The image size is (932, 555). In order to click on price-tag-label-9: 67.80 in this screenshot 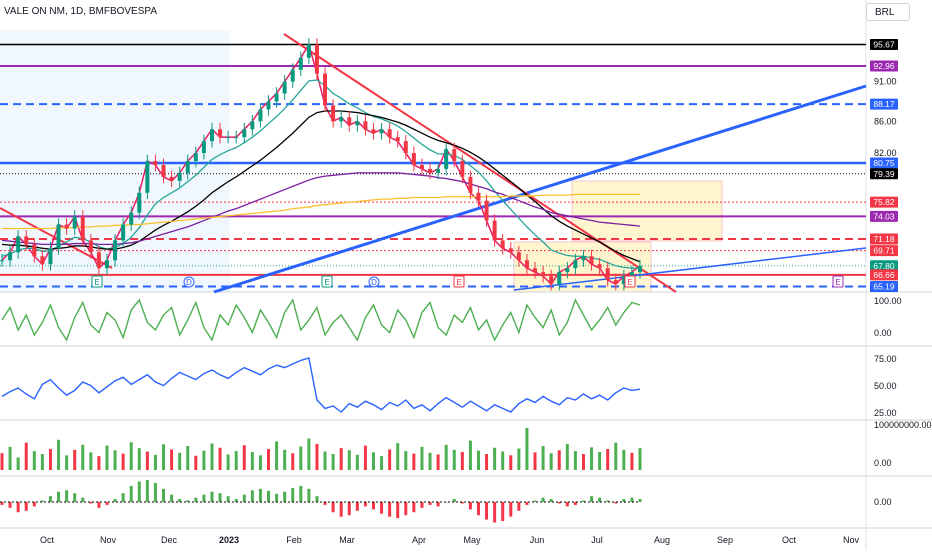, I will do `click(884, 266)`.